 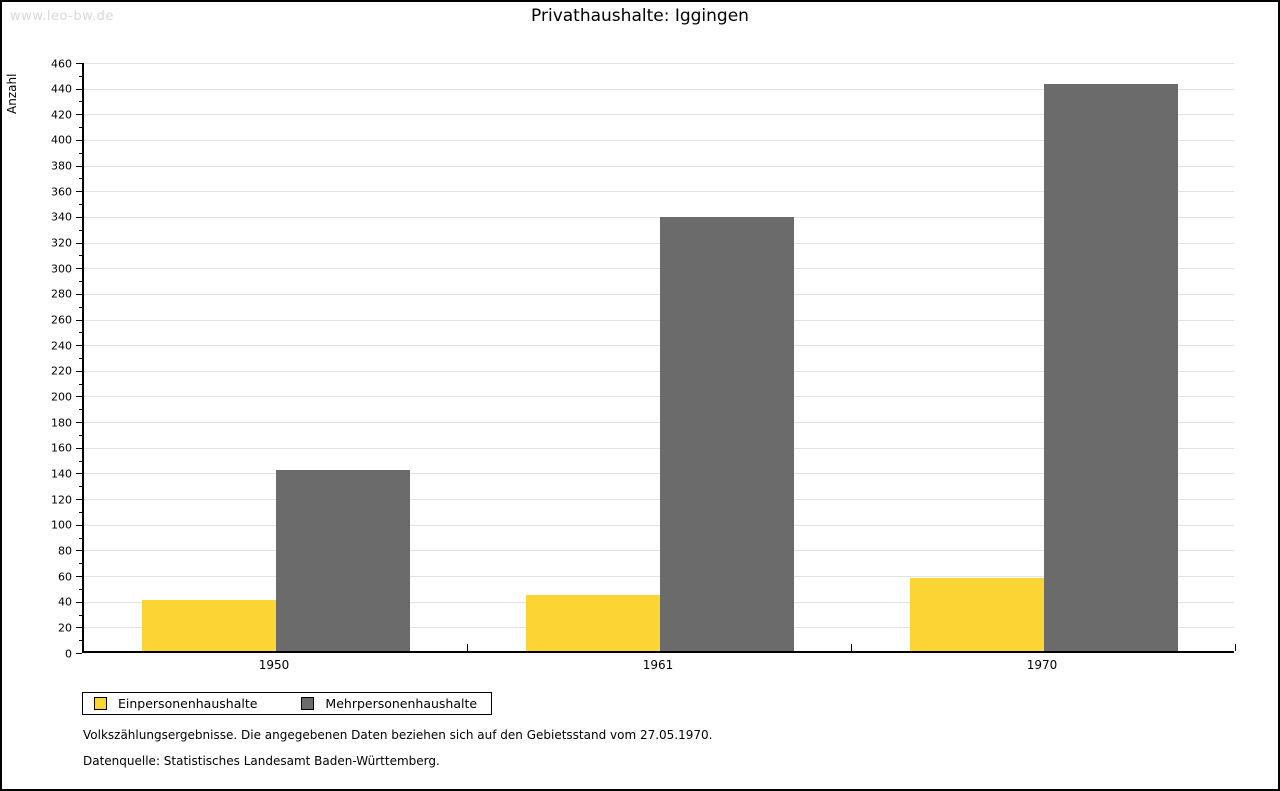 What do you see at coordinates (61, 320) in the screenshot?
I see `y-tick-label-260: 260` at bounding box center [61, 320].